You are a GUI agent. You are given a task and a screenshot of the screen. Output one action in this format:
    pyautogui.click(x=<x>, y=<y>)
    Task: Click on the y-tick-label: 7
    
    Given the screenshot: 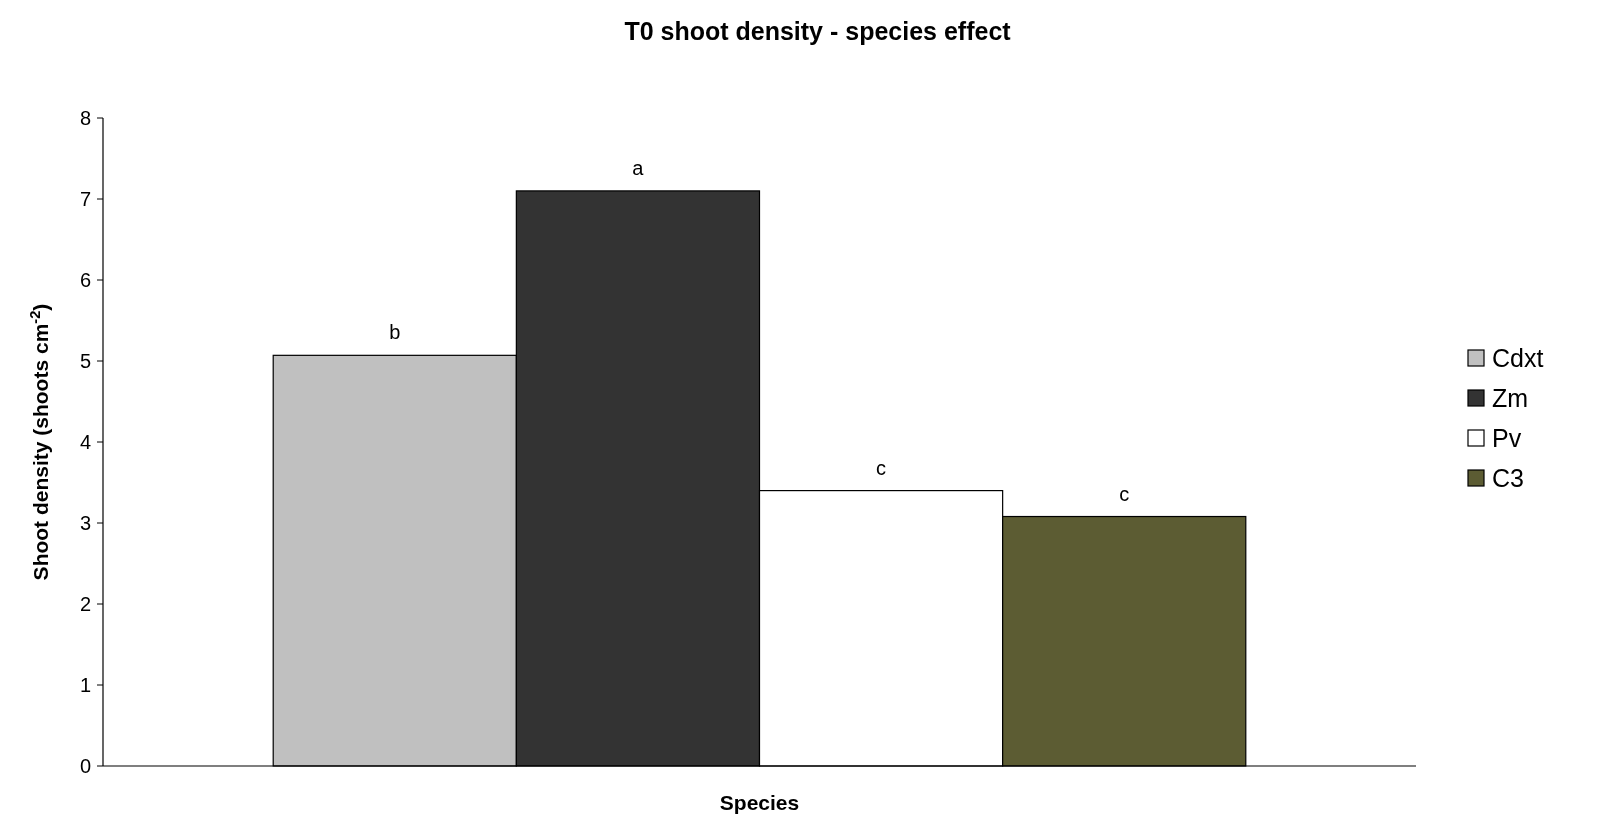 What is the action you would take?
    pyautogui.click(x=85, y=199)
    